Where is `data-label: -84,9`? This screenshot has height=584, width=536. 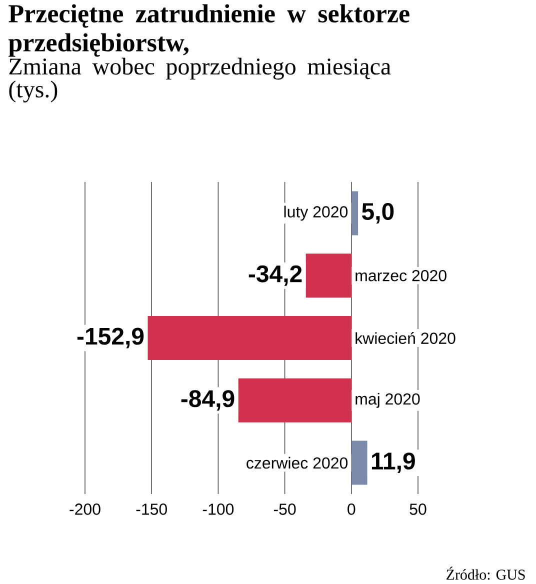
data-label: -84,9 is located at coordinates (207, 400).